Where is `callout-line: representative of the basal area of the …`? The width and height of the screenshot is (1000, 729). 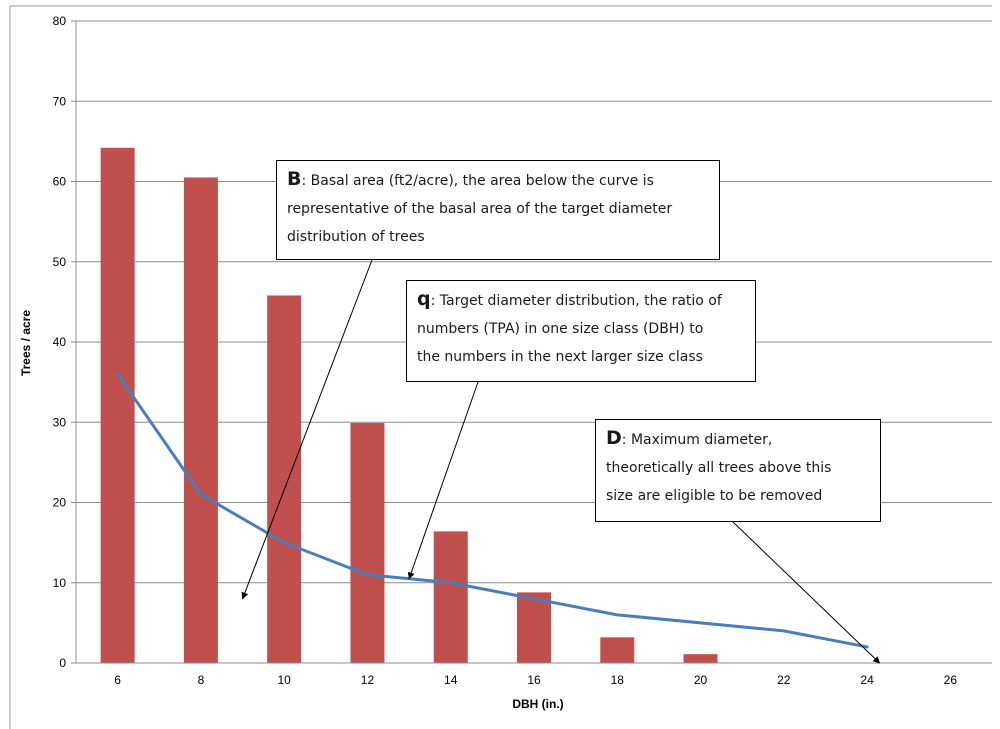
callout-line: representative of the basal area of the … is located at coordinates (480, 209).